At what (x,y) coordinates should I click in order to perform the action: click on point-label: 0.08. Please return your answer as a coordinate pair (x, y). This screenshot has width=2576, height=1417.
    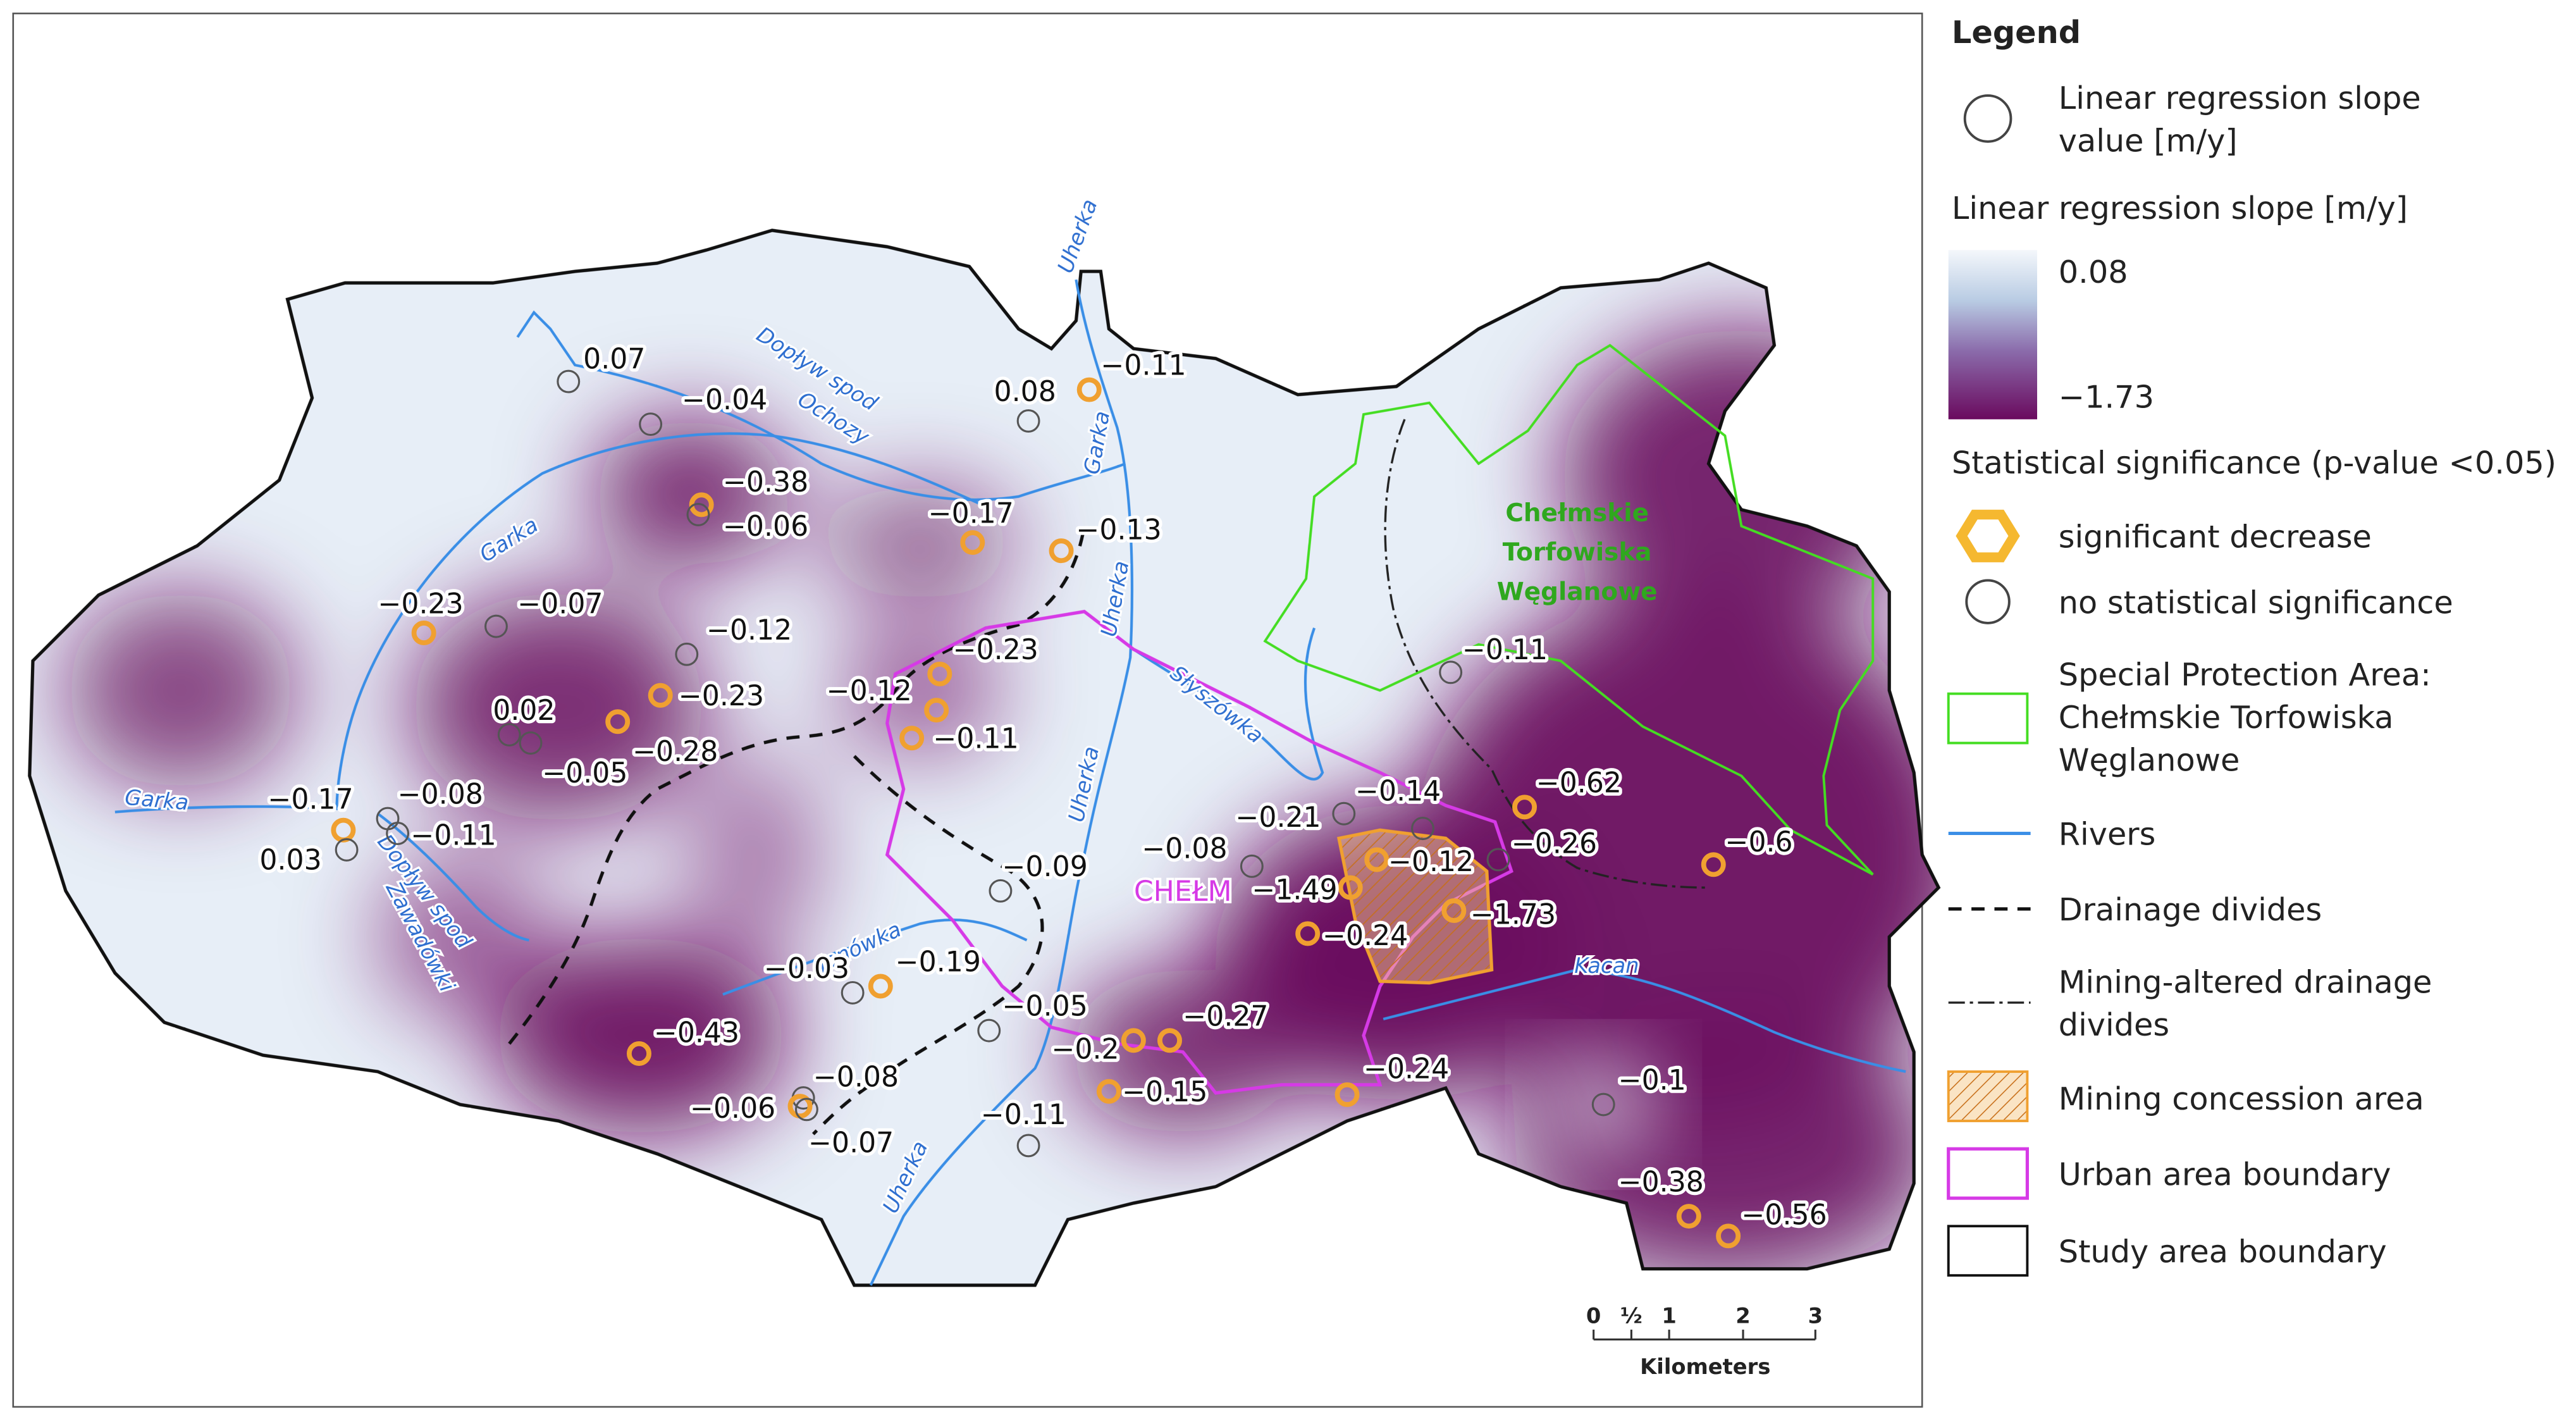
    Looking at the image, I should click on (1025, 392).